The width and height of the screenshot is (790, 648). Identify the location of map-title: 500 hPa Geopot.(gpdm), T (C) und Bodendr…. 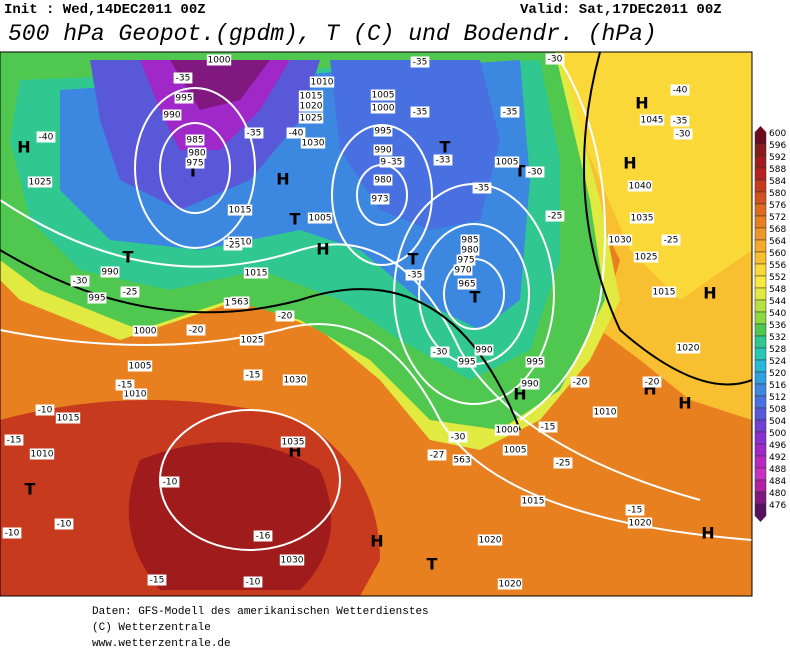
(332, 34).